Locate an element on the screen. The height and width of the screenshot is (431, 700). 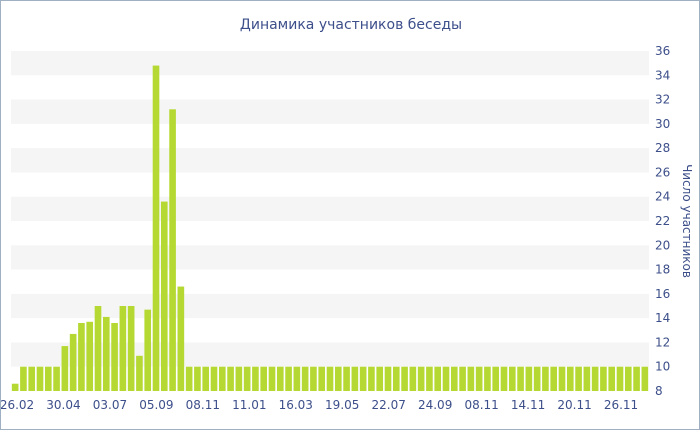
y-tick-label: 32 is located at coordinates (662, 100).